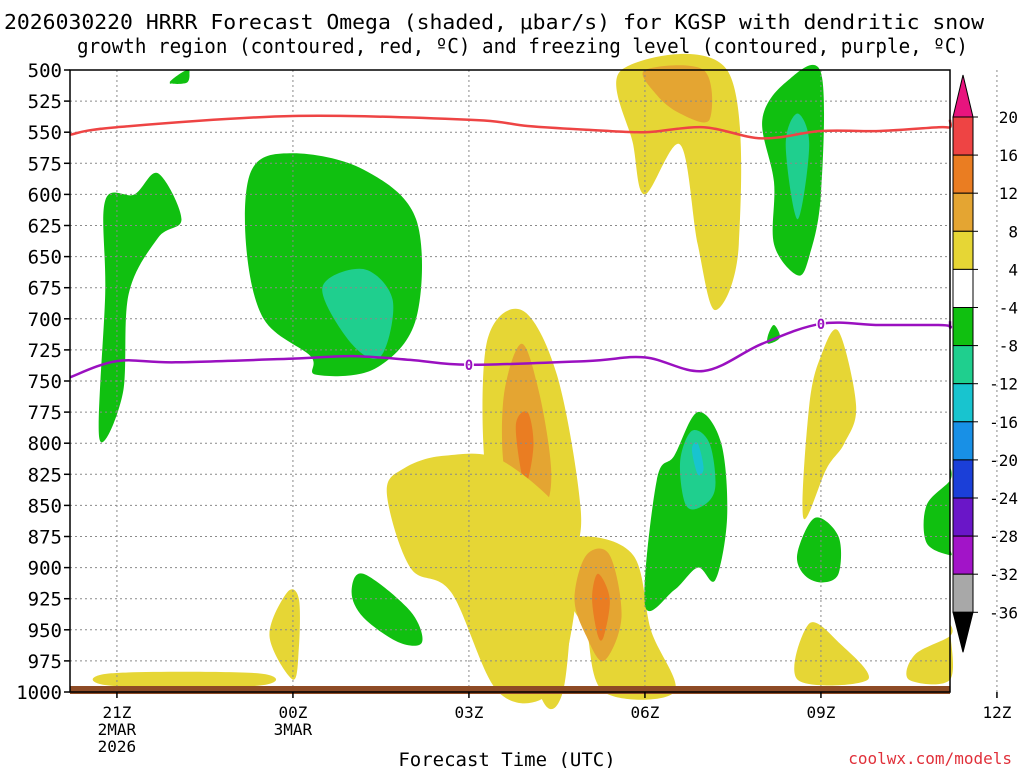 Image resolution: width=1024 pixels, height=768 pixels. I want to click on y-tick-label-875: 875, so click(45, 538).